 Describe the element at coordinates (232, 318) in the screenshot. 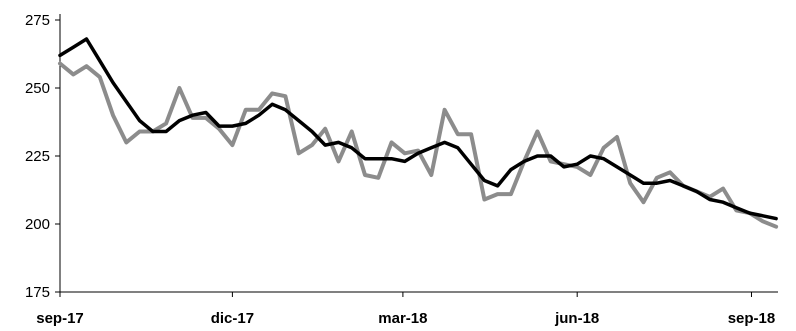

I see `x-tick-label: dic-17` at that location.